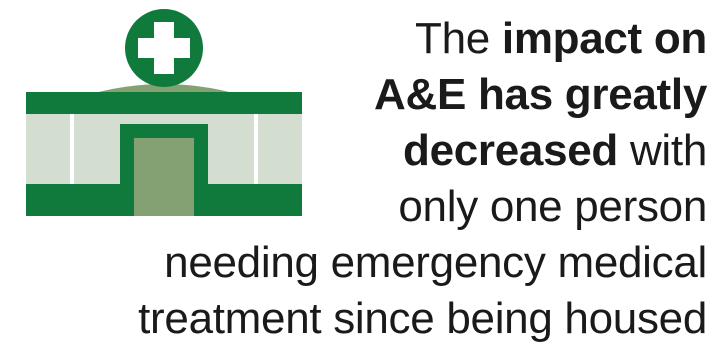 This screenshot has height=351, width=715. What do you see at coordinates (164, 177) in the screenshot?
I see `door` at bounding box center [164, 177].